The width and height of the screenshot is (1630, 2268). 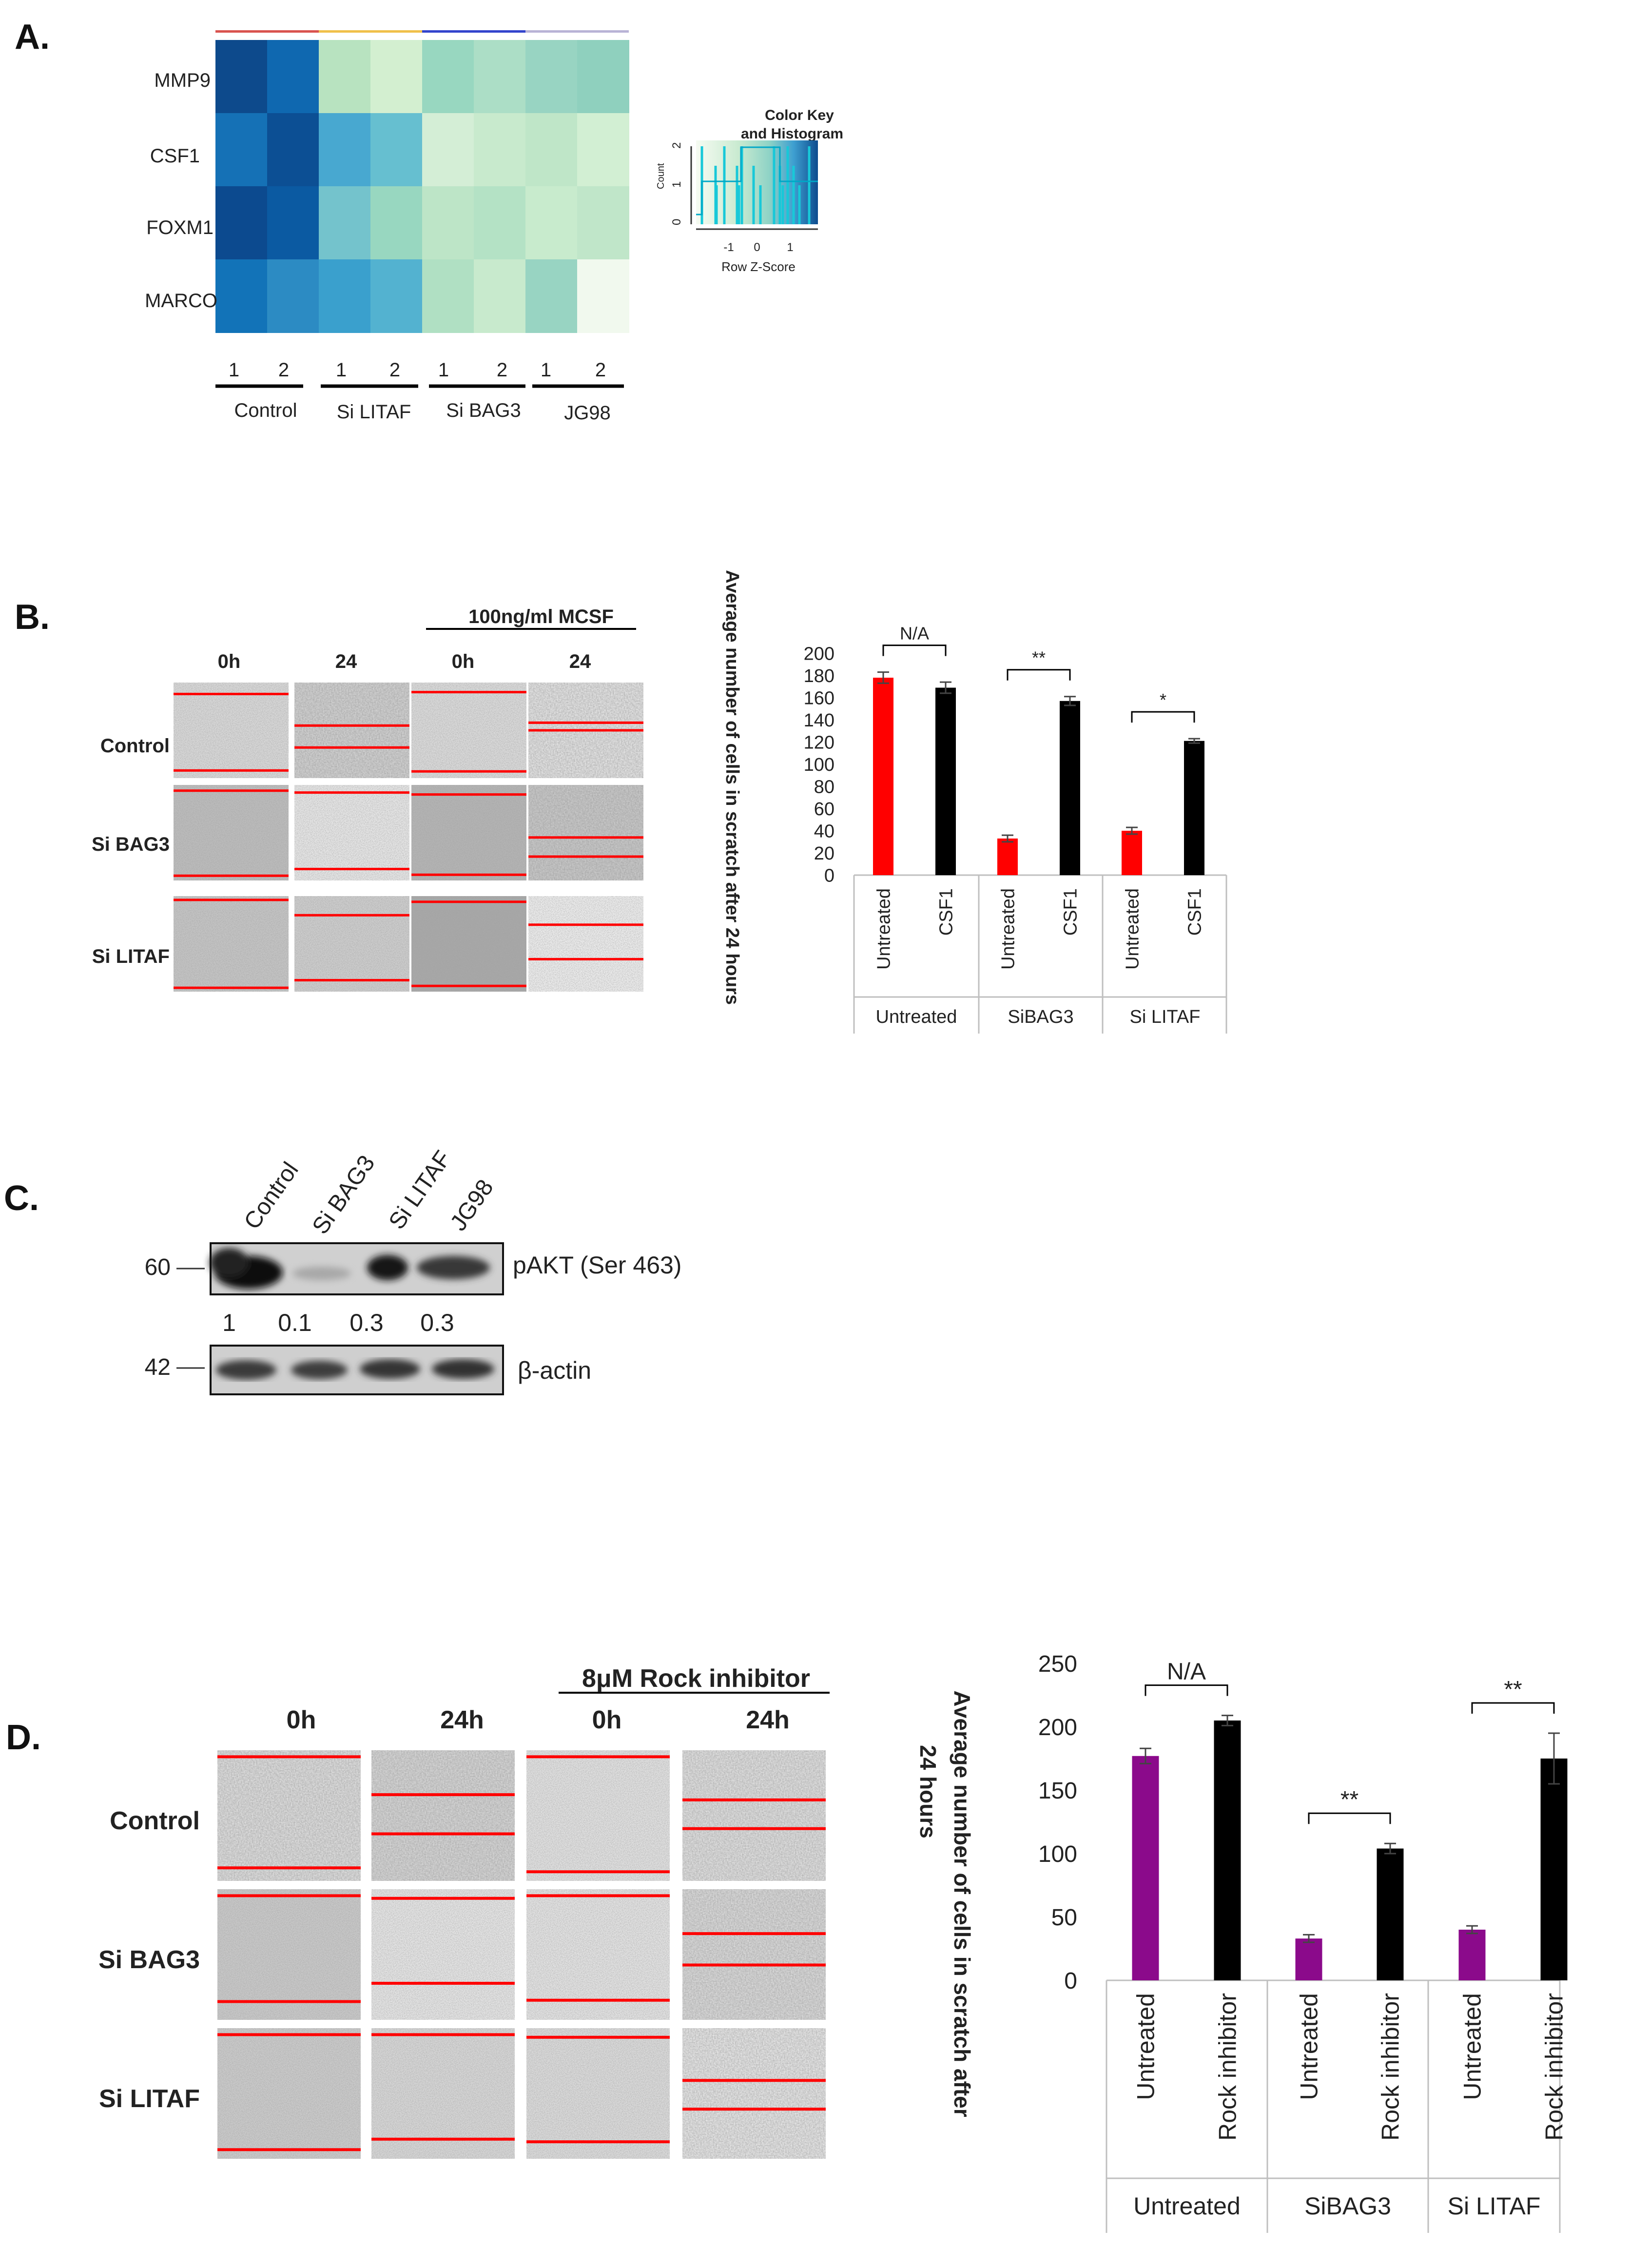 I want to click on treatment-label: 100ng/ml MCSF, so click(x=541, y=616).